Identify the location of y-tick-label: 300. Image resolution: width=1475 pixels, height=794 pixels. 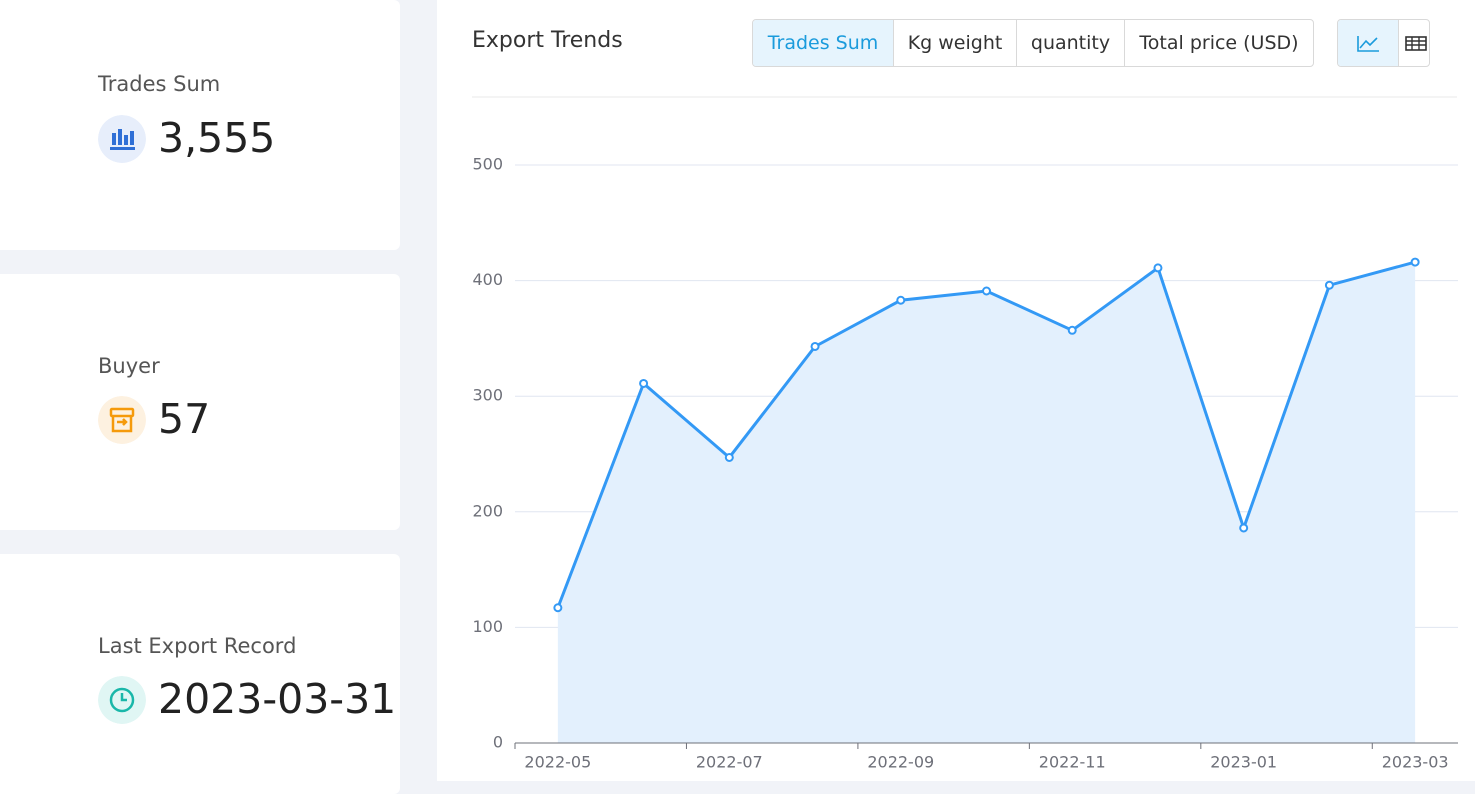
(487, 395).